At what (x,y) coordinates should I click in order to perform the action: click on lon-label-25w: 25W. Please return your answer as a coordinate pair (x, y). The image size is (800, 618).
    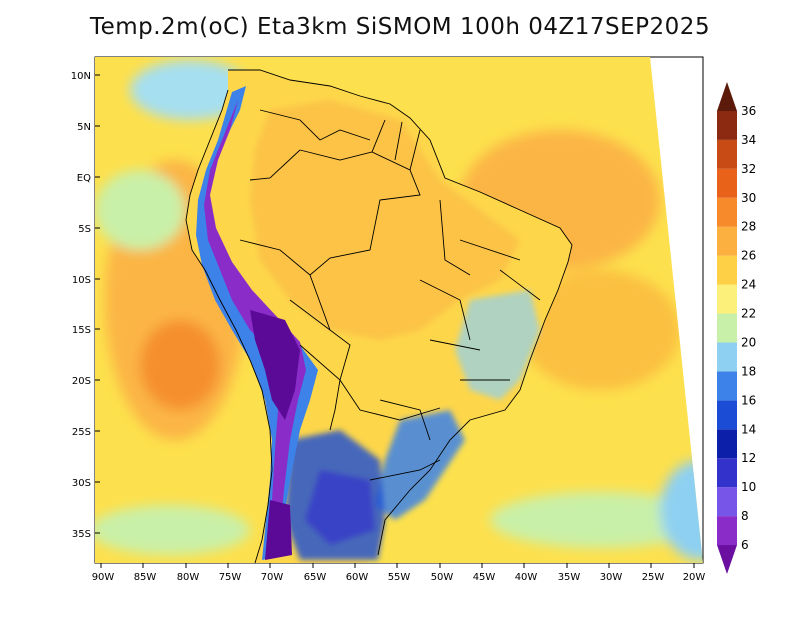
    Looking at the image, I should click on (653, 577).